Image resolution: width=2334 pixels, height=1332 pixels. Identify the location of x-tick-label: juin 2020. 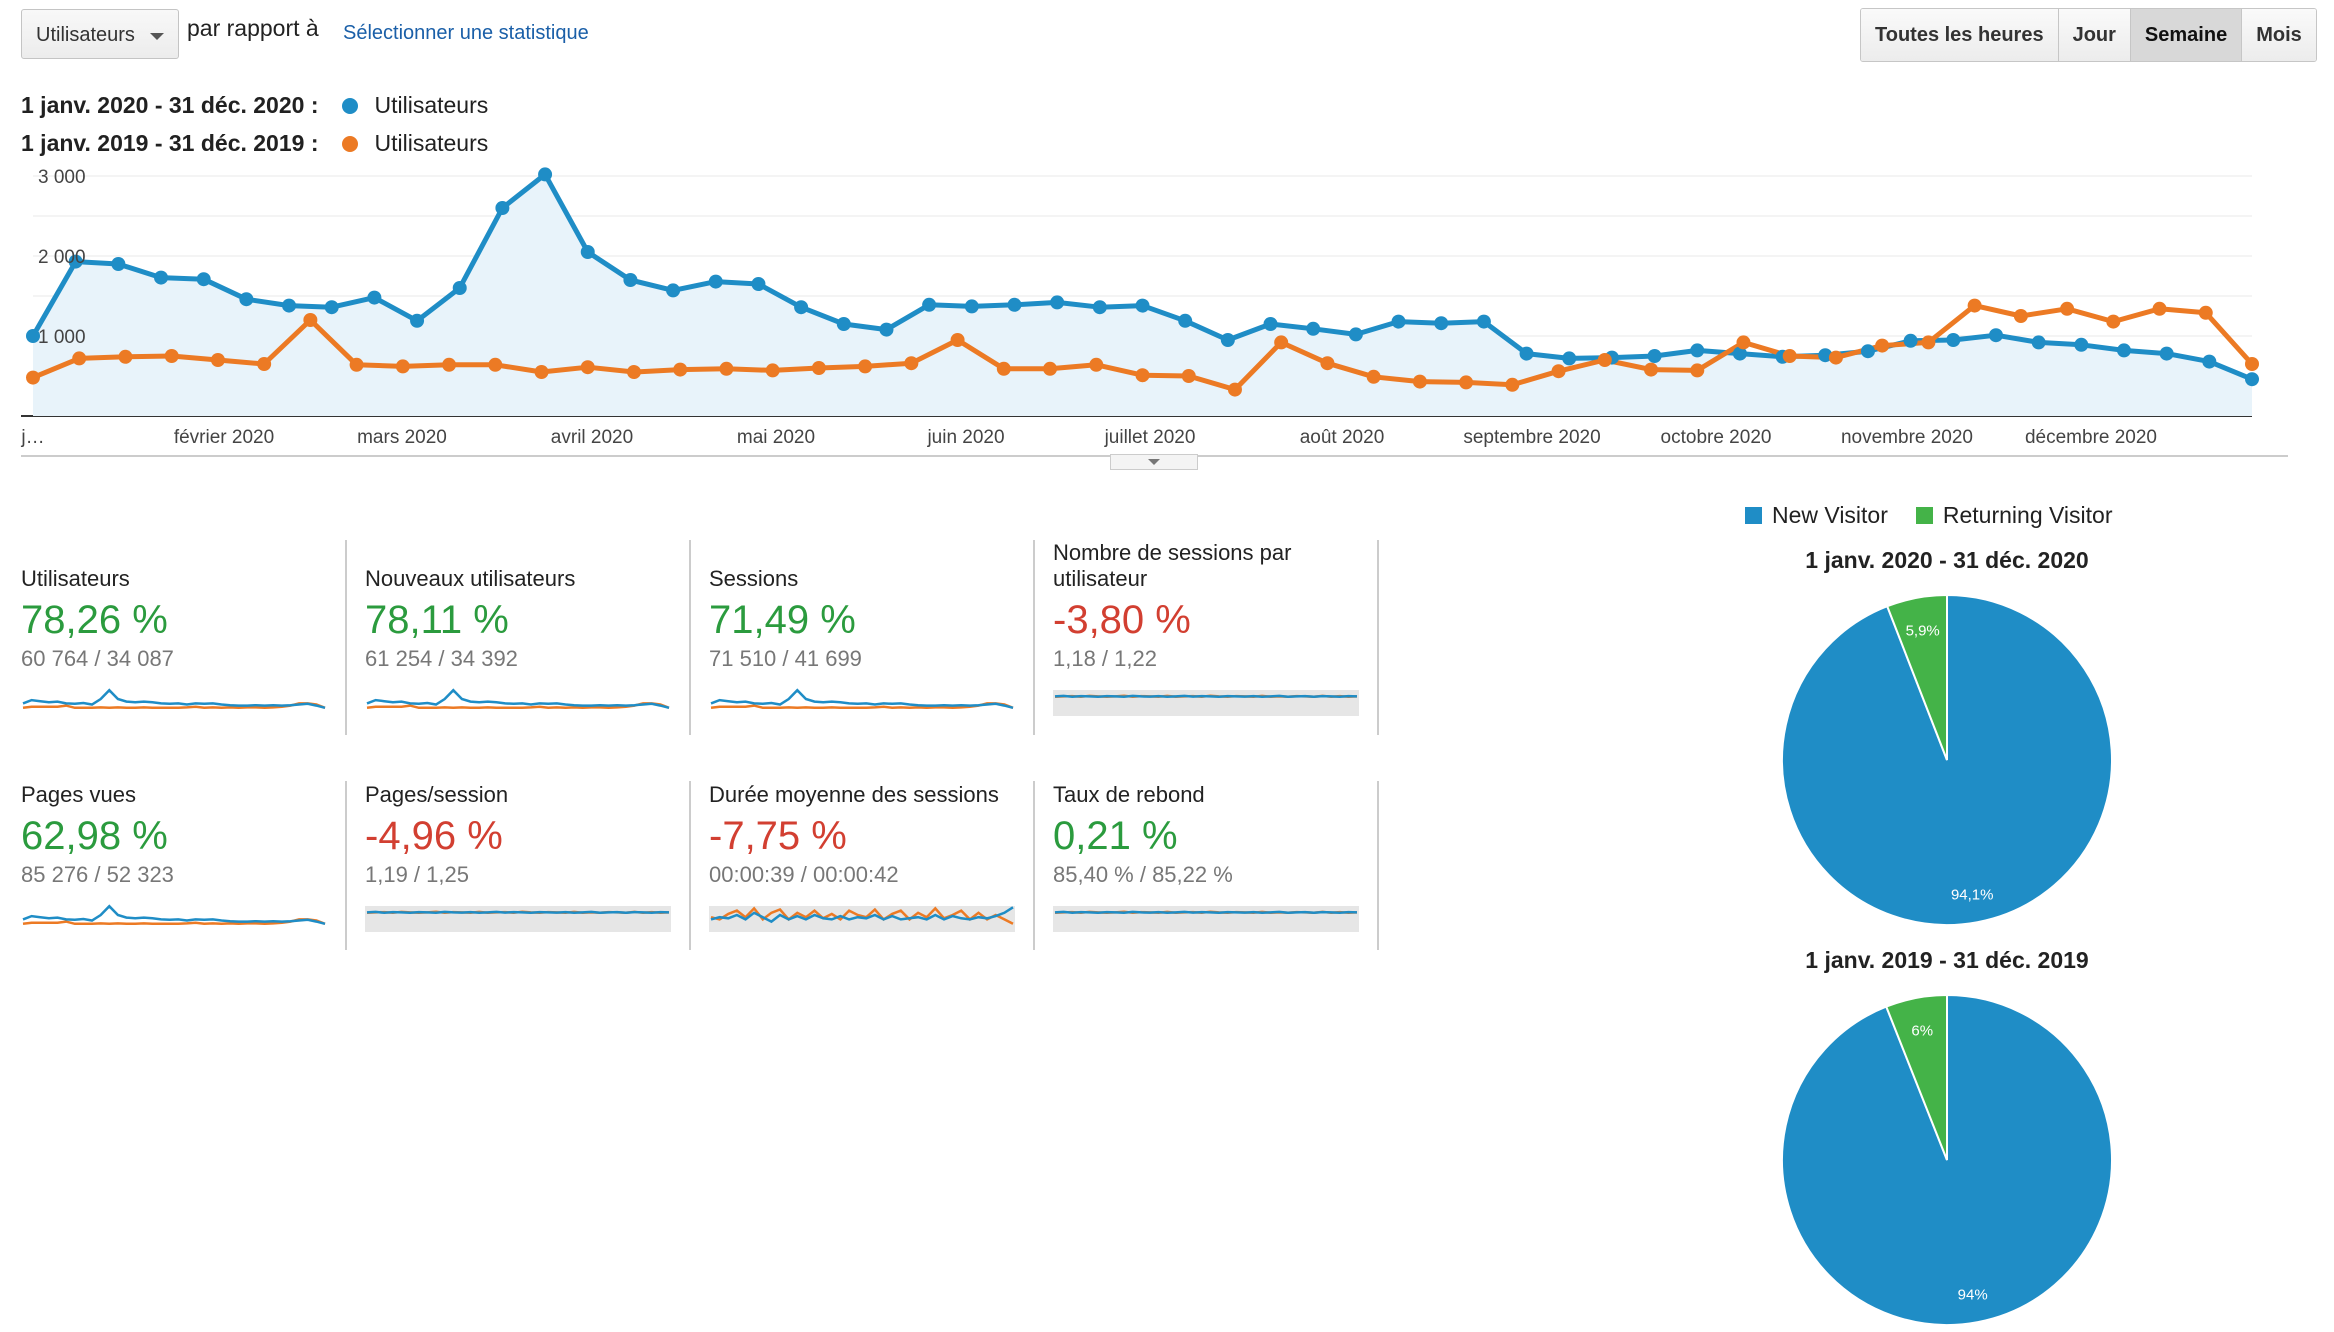
(965, 437).